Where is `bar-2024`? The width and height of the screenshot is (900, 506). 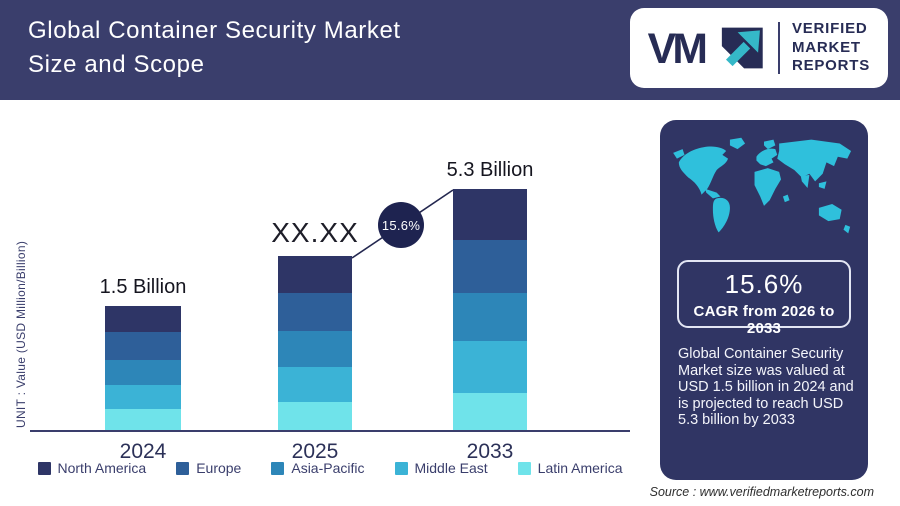 bar-2024 is located at coordinates (143, 368).